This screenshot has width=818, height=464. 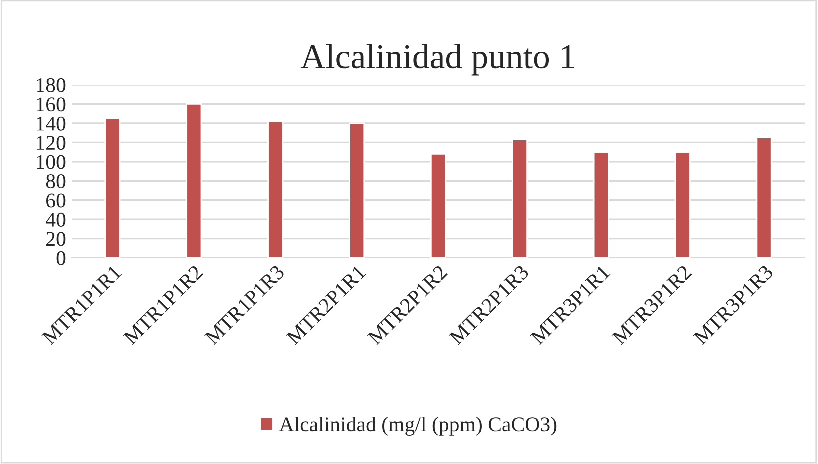 I want to click on y-tick-label: 80, so click(x=56, y=181).